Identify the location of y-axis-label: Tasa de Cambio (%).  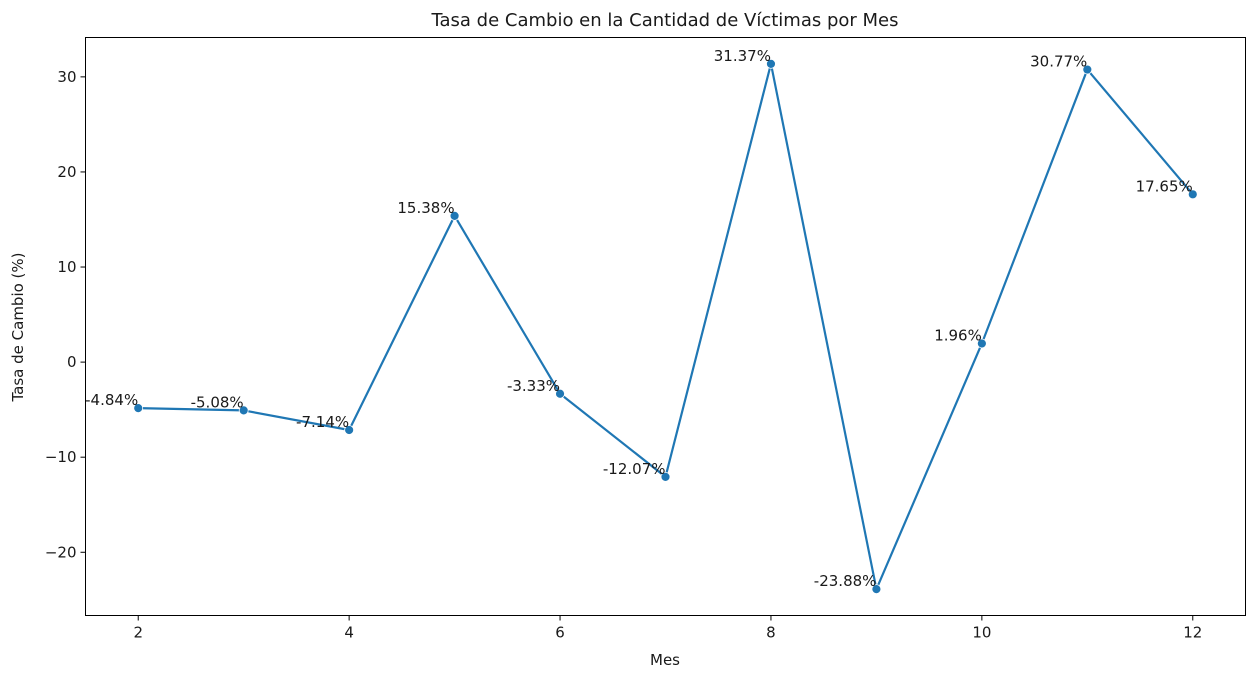
(18, 327).